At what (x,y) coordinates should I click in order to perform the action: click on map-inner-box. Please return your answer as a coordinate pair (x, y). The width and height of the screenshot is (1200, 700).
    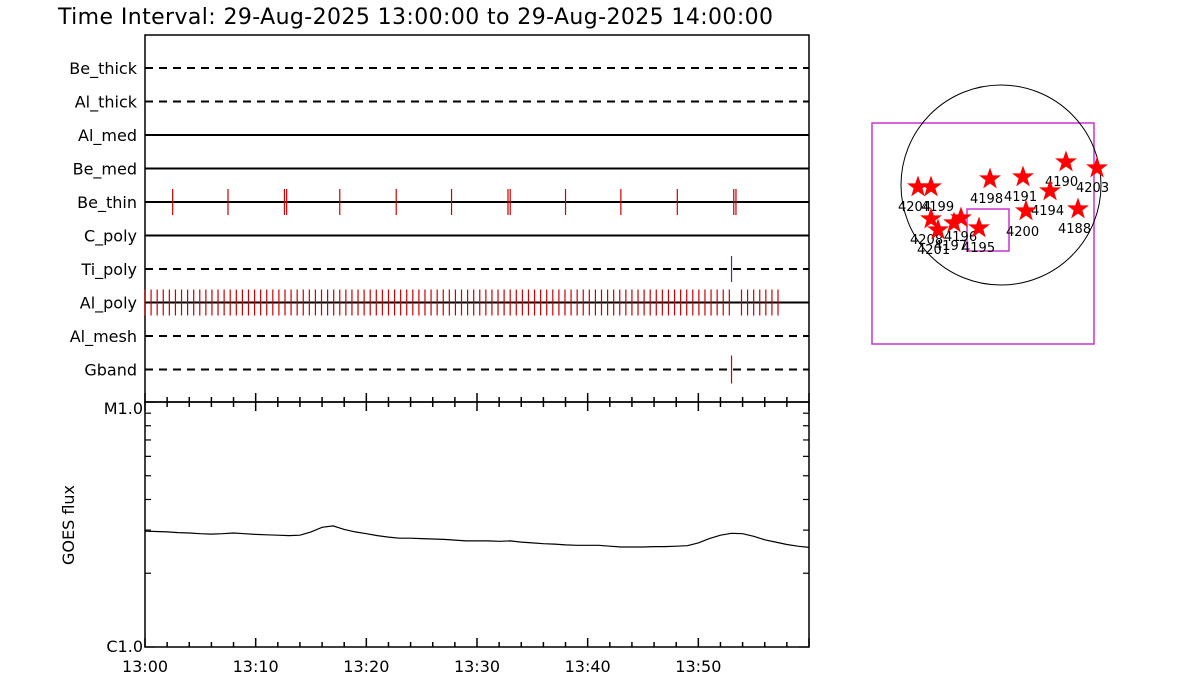
    Looking at the image, I should click on (988, 230).